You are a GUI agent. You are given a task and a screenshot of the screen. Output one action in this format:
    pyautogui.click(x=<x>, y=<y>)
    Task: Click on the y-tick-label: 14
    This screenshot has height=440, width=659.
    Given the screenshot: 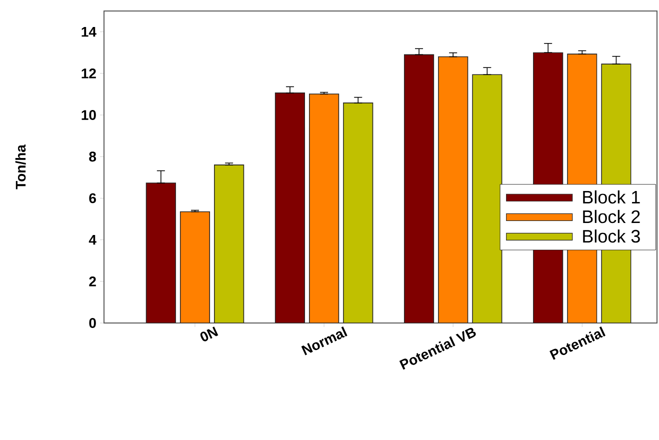 What is the action you would take?
    pyautogui.click(x=89, y=31)
    